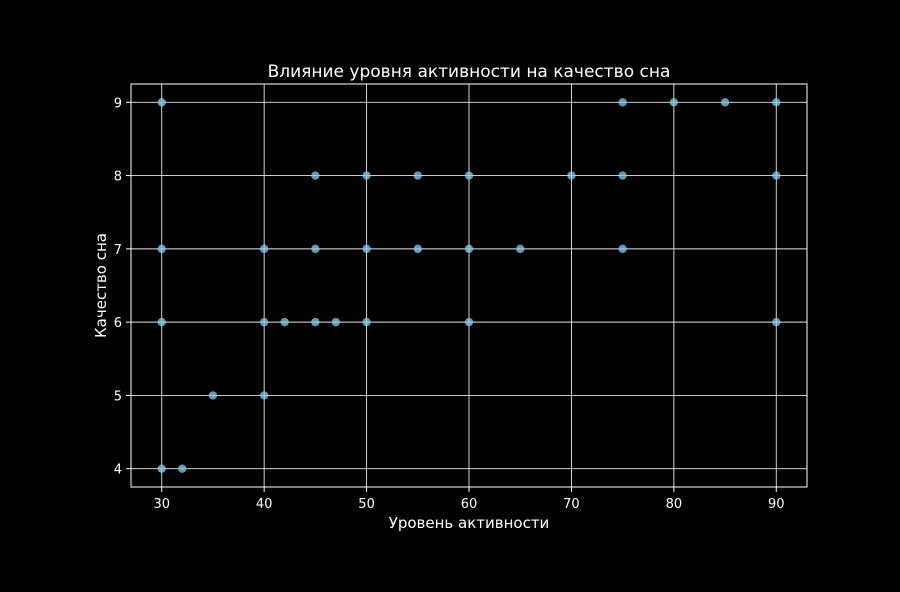  I want to click on x-tick-label: 60, so click(469, 504).